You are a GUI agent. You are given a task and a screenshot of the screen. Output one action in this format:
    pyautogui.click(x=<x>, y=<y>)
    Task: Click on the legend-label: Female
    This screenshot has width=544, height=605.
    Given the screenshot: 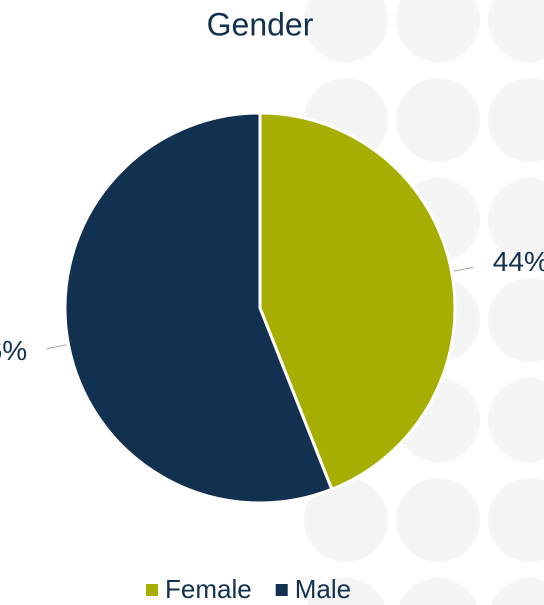 What is the action you would take?
    pyautogui.click(x=208, y=589)
    